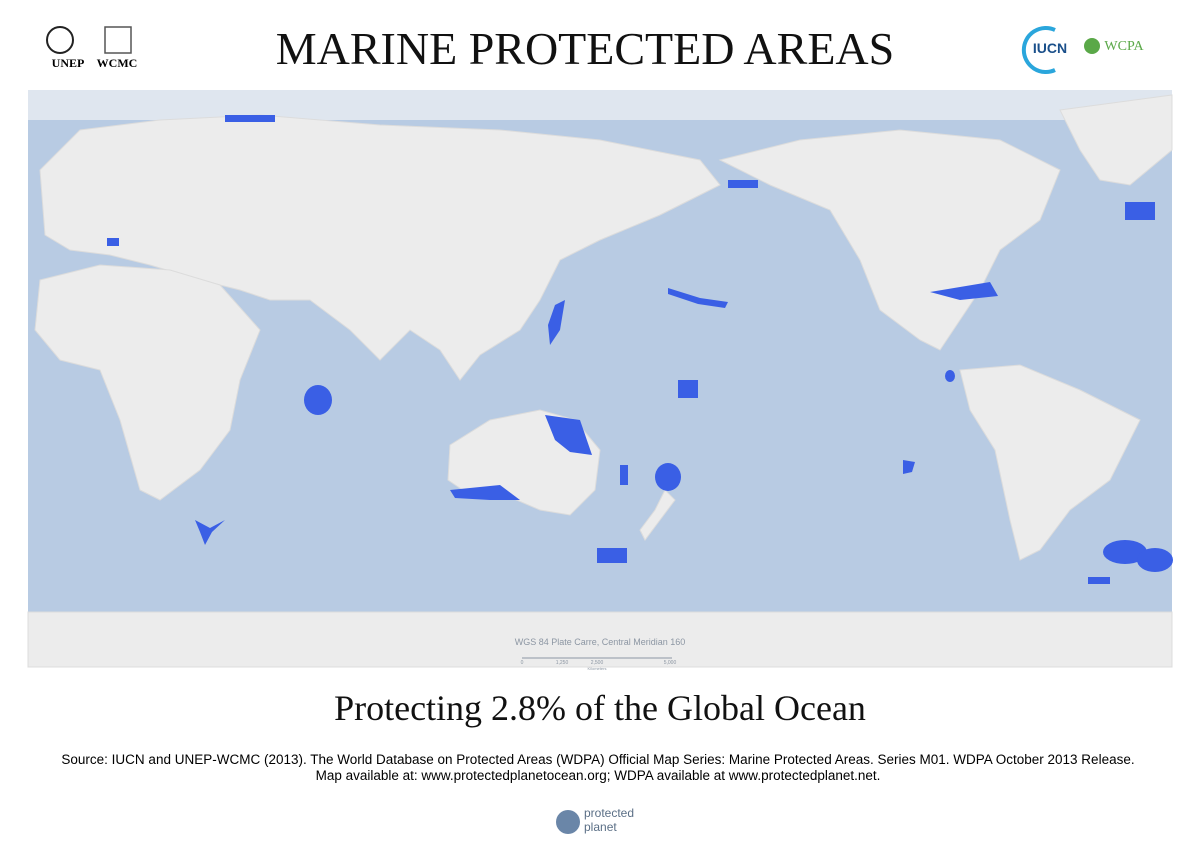  Describe the element at coordinates (562, 663) in the screenshot. I see `scale-label: 1,250` at that location.